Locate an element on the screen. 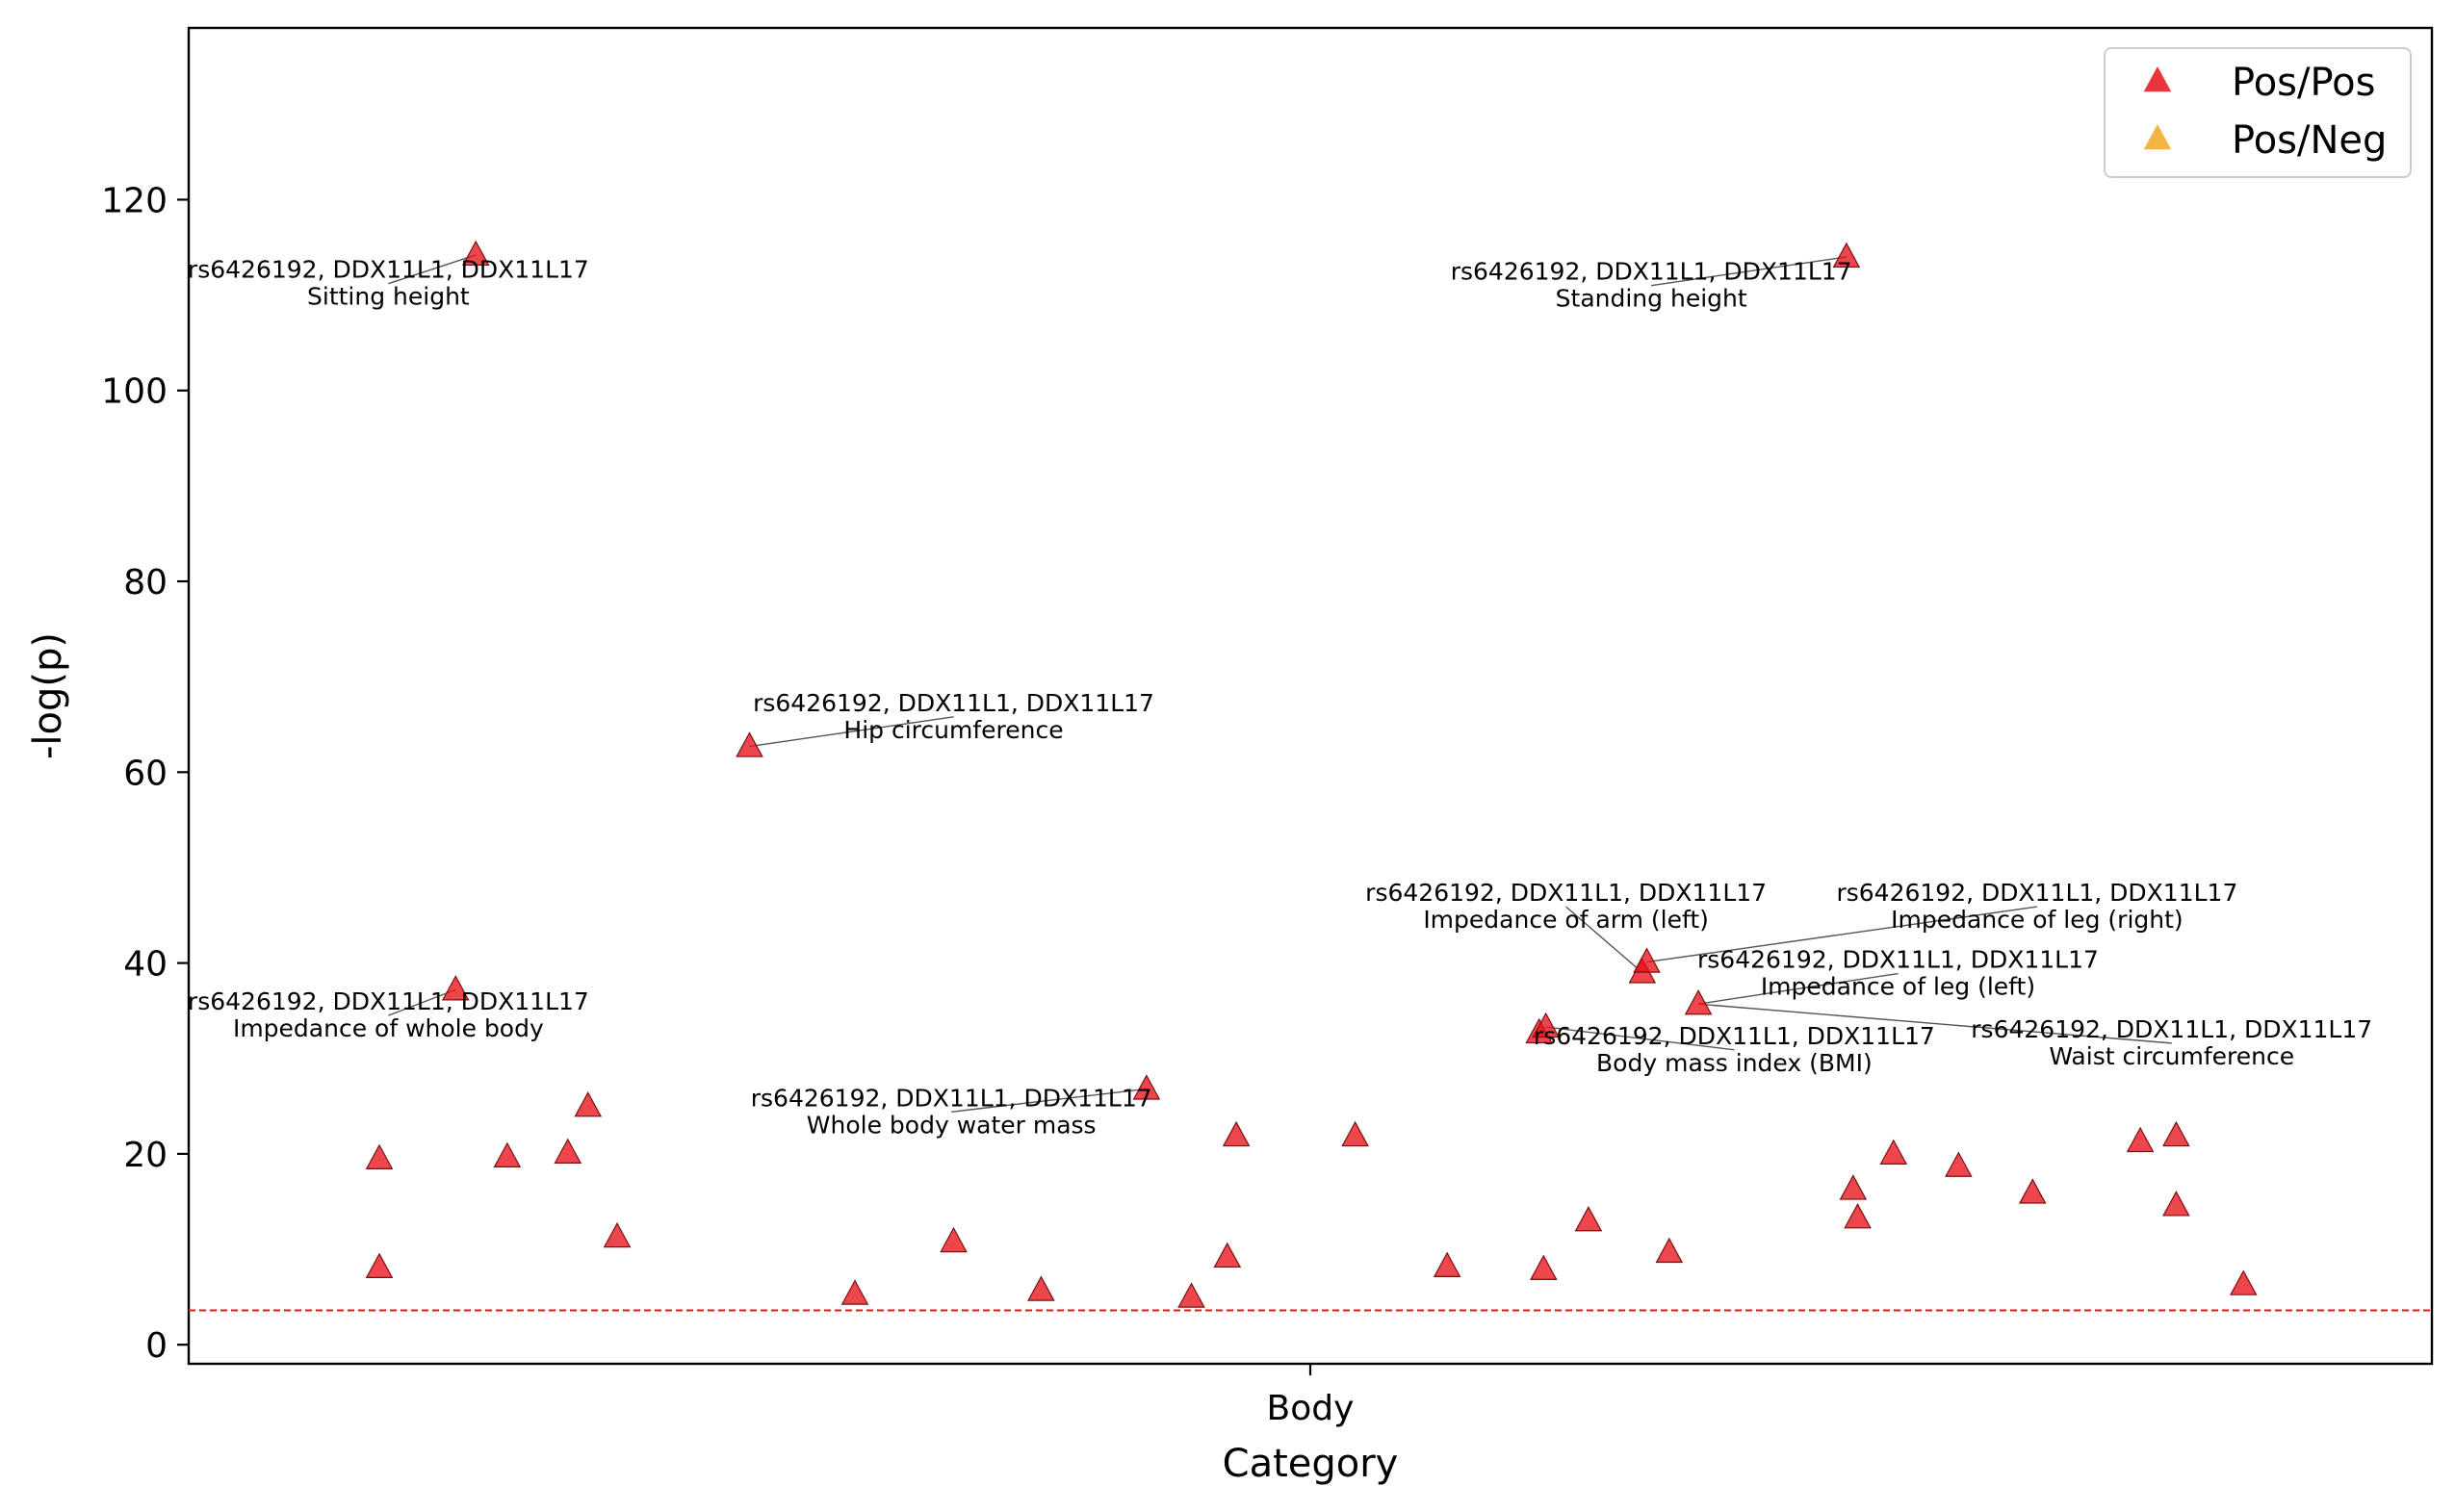 The image size is (2455, 1512). x-tick-label: Body is located at coordinates (1311, 1408).